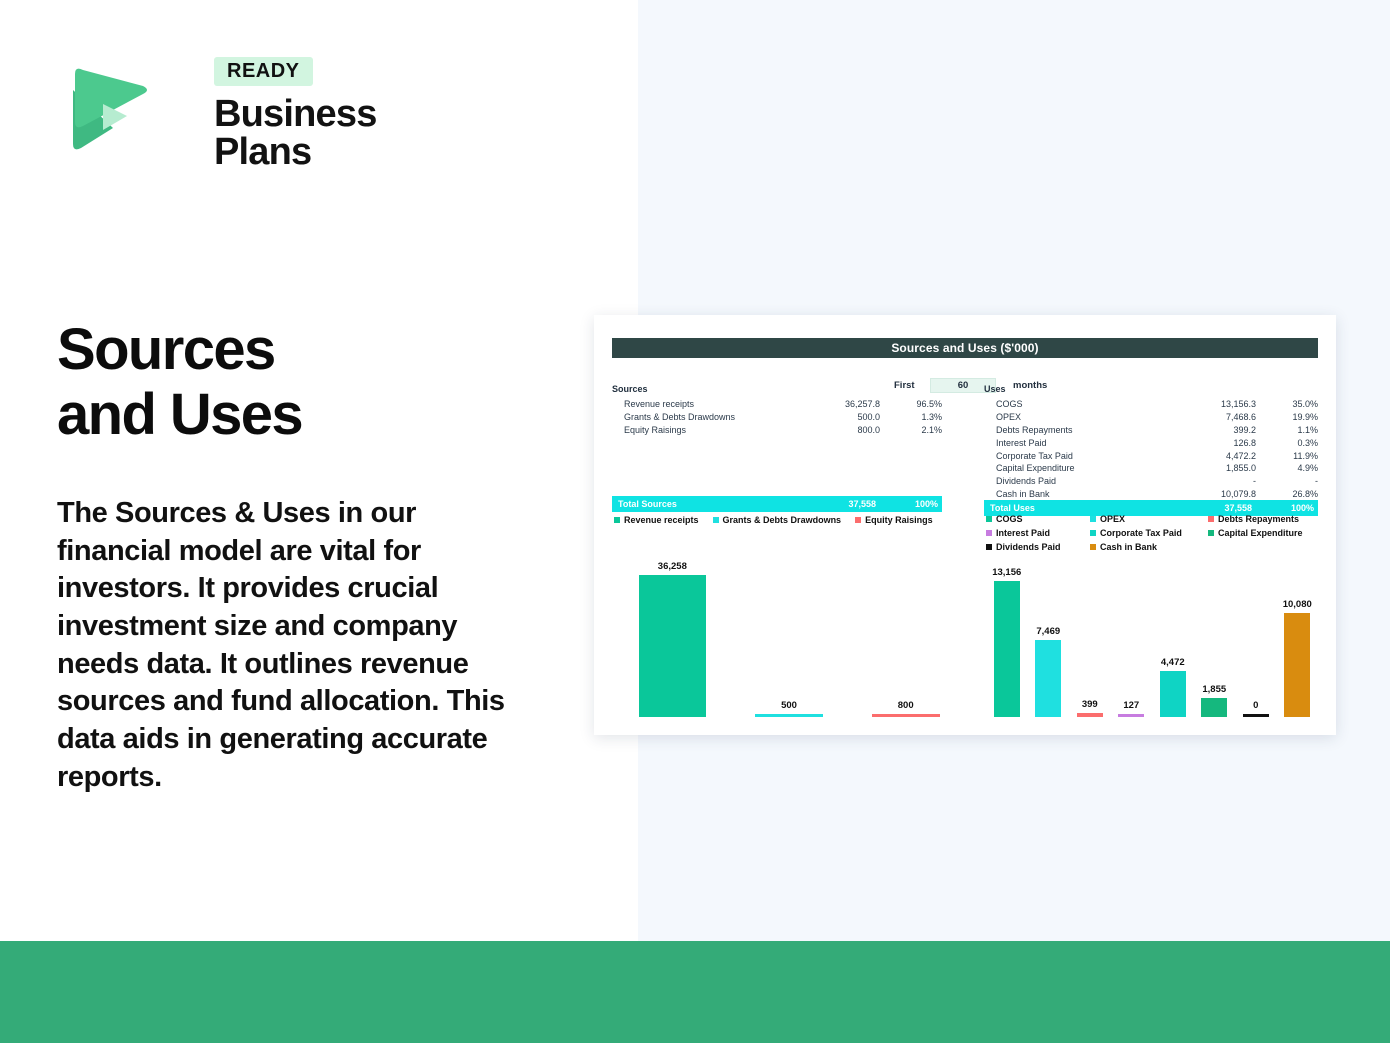 The height and width of the screenshot is (1043, 1390). Describe the element at coordinates (1157, 429) in the screenshot. I see `table-row: Debts Repayments 399.2 1.1%` at that location.